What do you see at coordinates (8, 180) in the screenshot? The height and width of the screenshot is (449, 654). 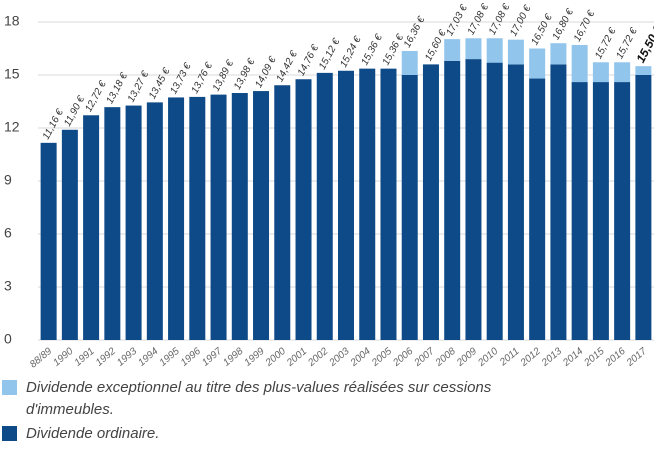 I see `y-tick-label: 9` at bounding box center [8, 180].